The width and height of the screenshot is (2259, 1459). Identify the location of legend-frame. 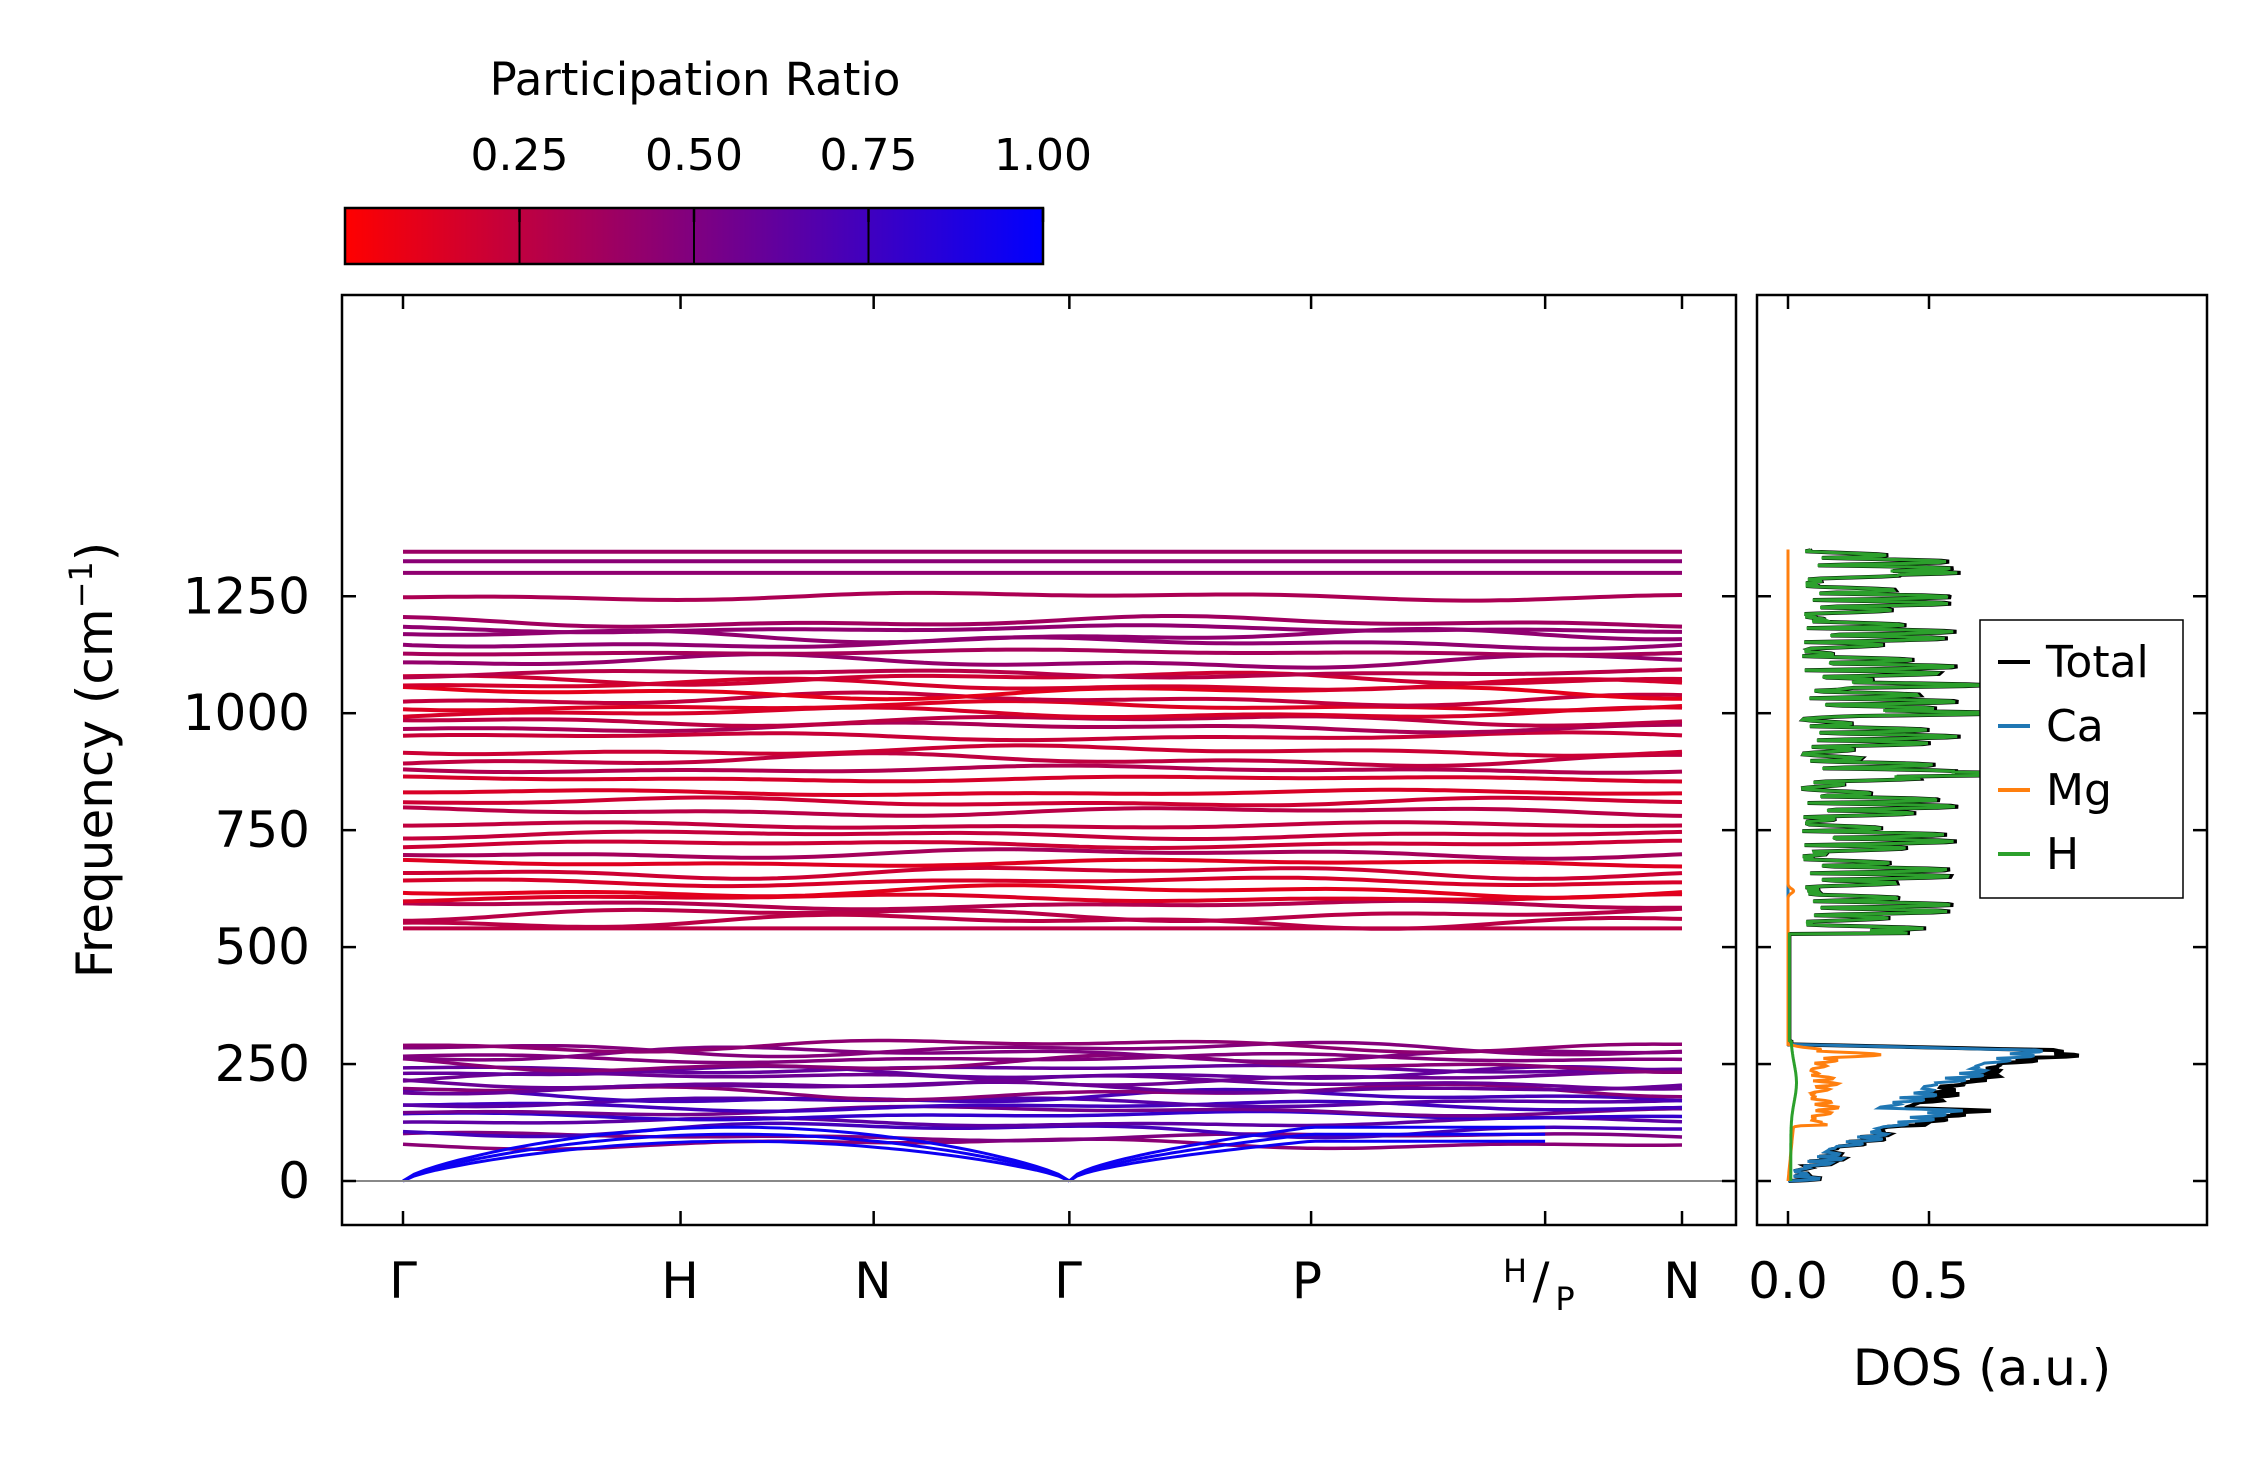
(2081, 759).